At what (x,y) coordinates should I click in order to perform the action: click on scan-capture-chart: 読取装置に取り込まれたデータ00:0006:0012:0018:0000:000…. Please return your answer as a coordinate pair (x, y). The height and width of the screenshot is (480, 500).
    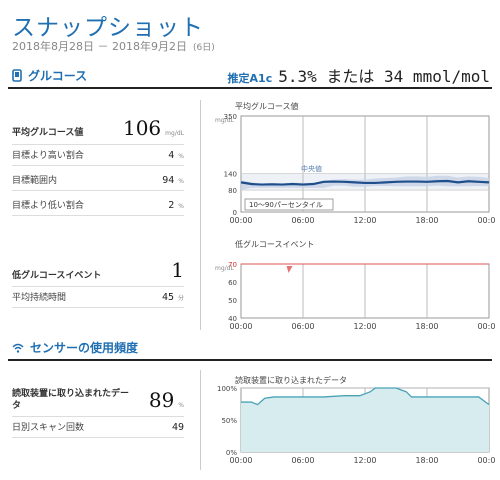
    Looking at the image, I should click on (356, 420).